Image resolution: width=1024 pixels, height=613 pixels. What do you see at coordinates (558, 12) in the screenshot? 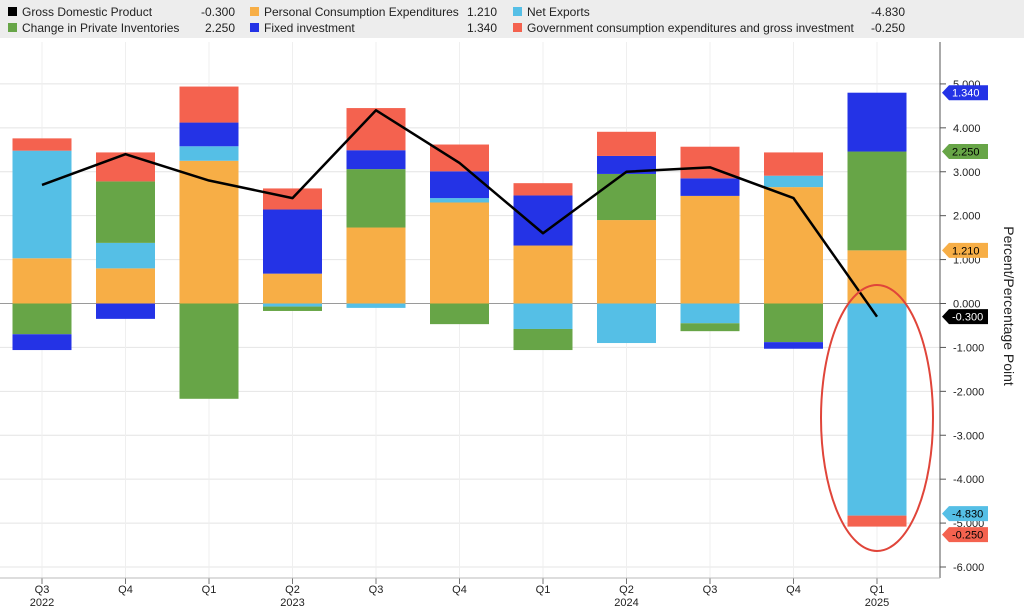
I see `legend-label: Net Exports` at bounding box center [558, 12].